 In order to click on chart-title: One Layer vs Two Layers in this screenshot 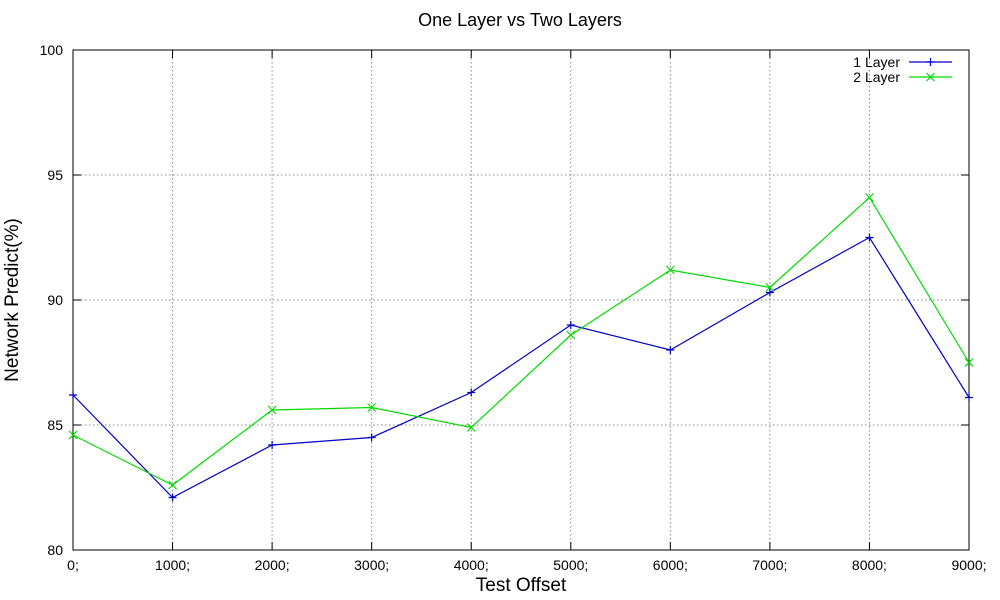, I will do `click(520, 20)`.